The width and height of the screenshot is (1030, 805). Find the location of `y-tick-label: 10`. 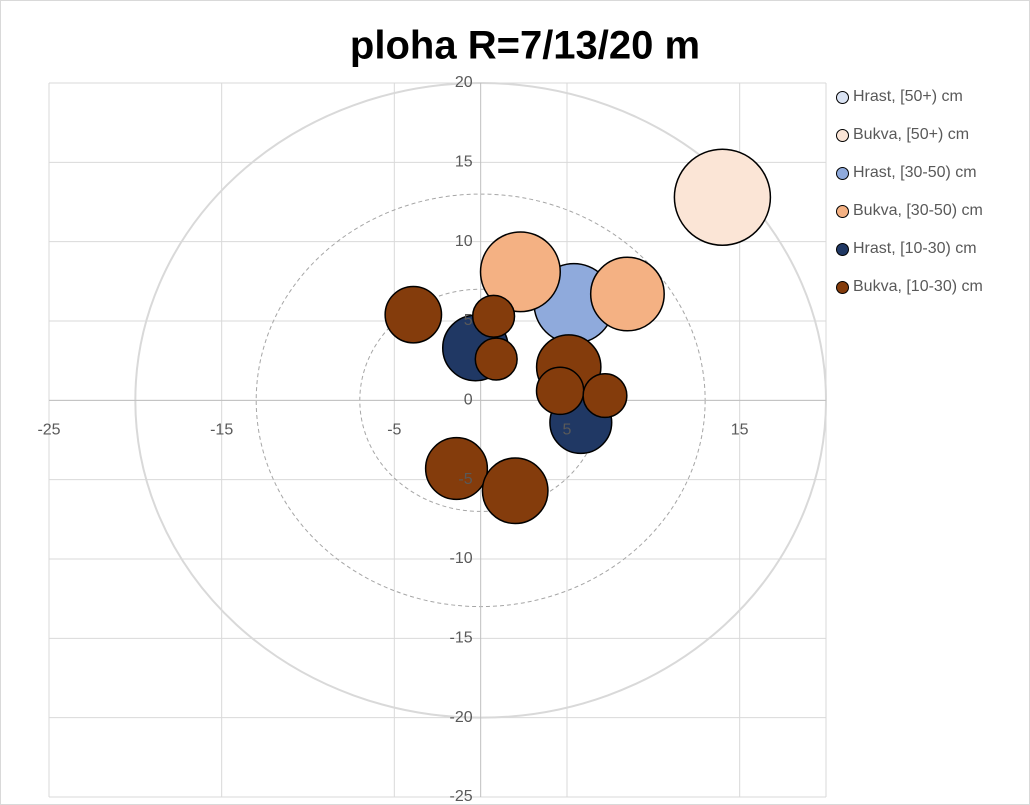

y-tick-label: 10 is located at coordinates (464, 241).